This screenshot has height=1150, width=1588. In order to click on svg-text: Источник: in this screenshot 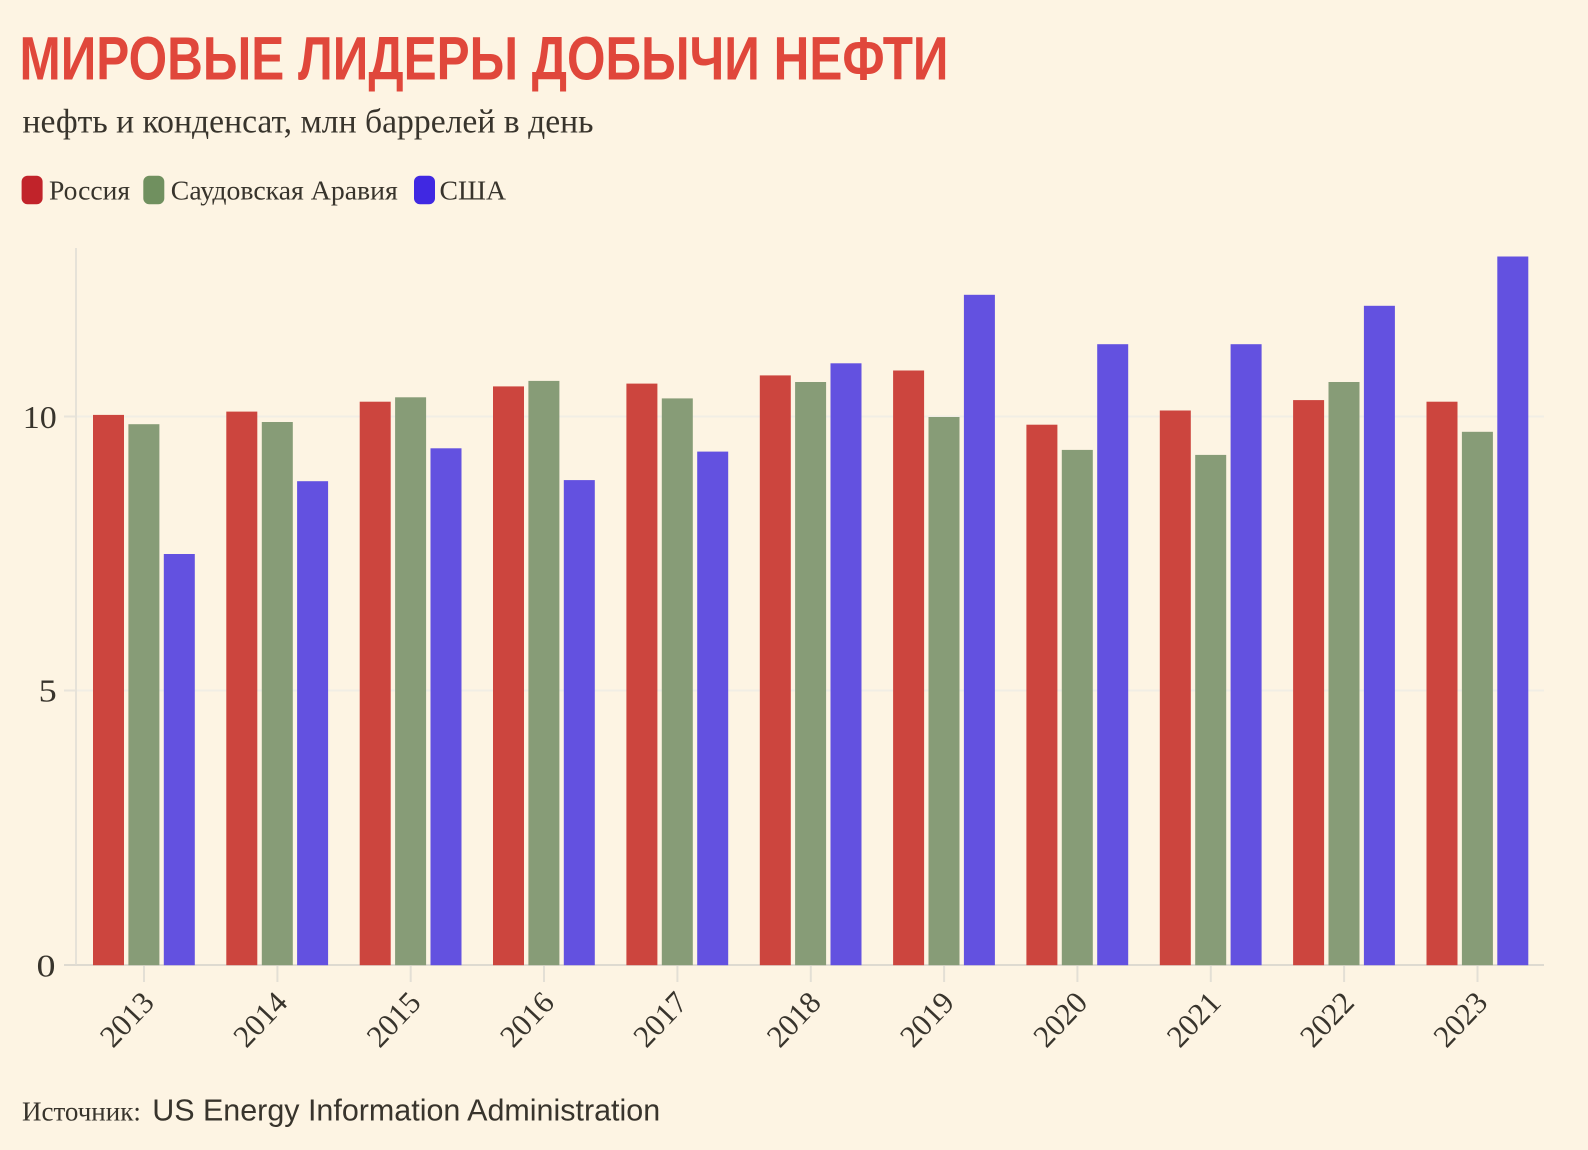, I will do `click(81, 1112)`.